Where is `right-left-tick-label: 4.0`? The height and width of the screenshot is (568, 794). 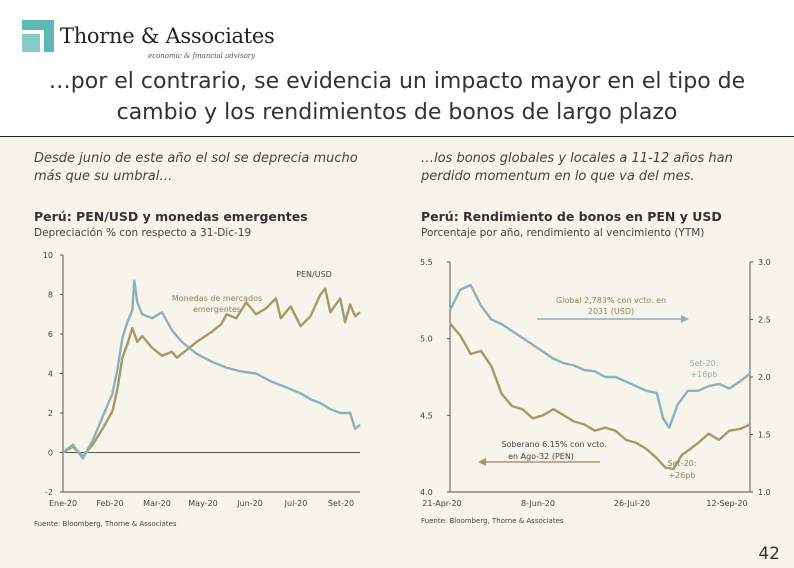 right-left-tick-label: 4.0 is located at coordinates (426, 492).